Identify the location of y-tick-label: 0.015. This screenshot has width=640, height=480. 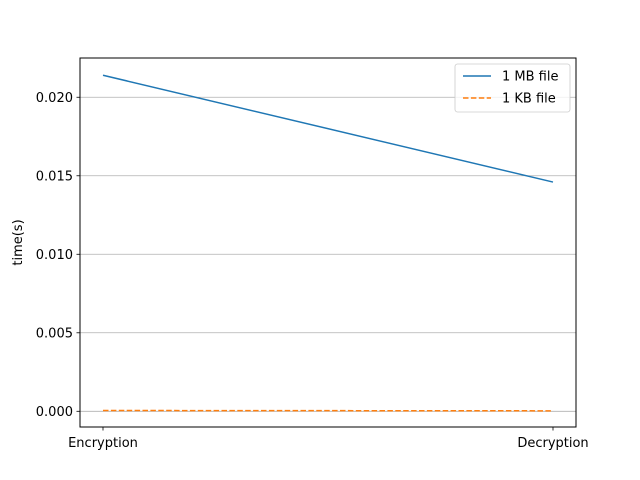
(54, 176).